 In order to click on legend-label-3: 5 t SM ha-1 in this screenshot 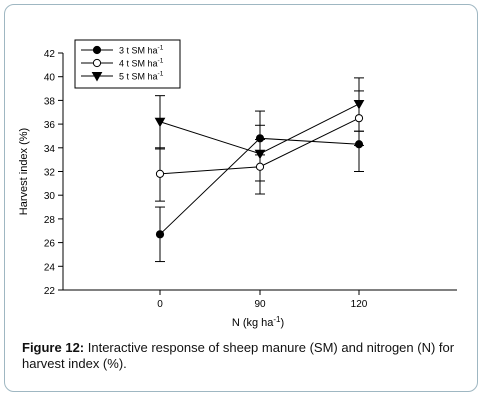, I will do `click(141, 76)`.